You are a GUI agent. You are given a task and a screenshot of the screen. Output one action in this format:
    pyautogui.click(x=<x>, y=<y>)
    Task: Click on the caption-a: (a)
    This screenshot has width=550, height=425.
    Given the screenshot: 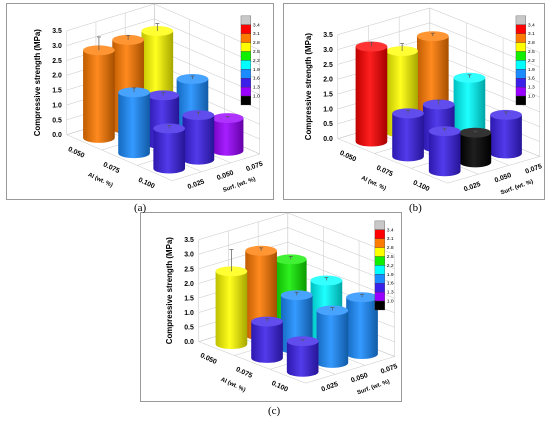 What is the action you would take?
    pyautogui.click(x=140, y=208)
    